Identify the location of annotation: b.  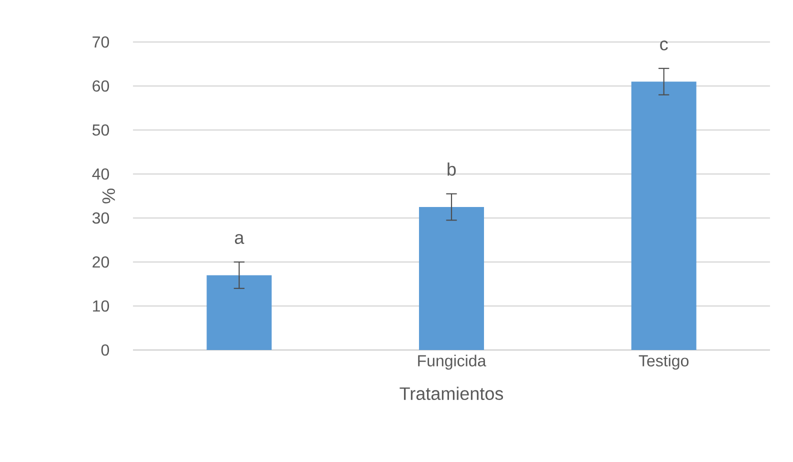
(452, 169).